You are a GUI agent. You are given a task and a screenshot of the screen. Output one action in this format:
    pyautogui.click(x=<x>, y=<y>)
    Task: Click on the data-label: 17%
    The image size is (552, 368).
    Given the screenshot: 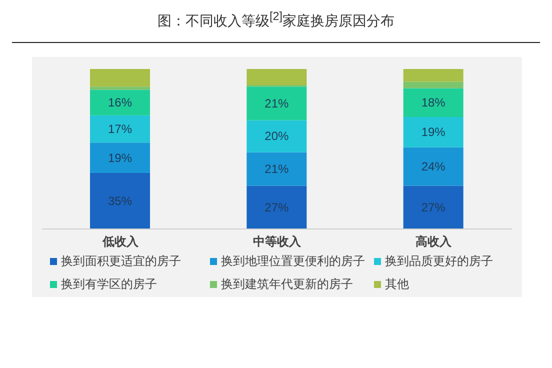 What is the action you would take?
    pyautogui.click(x=120, y=129)
    